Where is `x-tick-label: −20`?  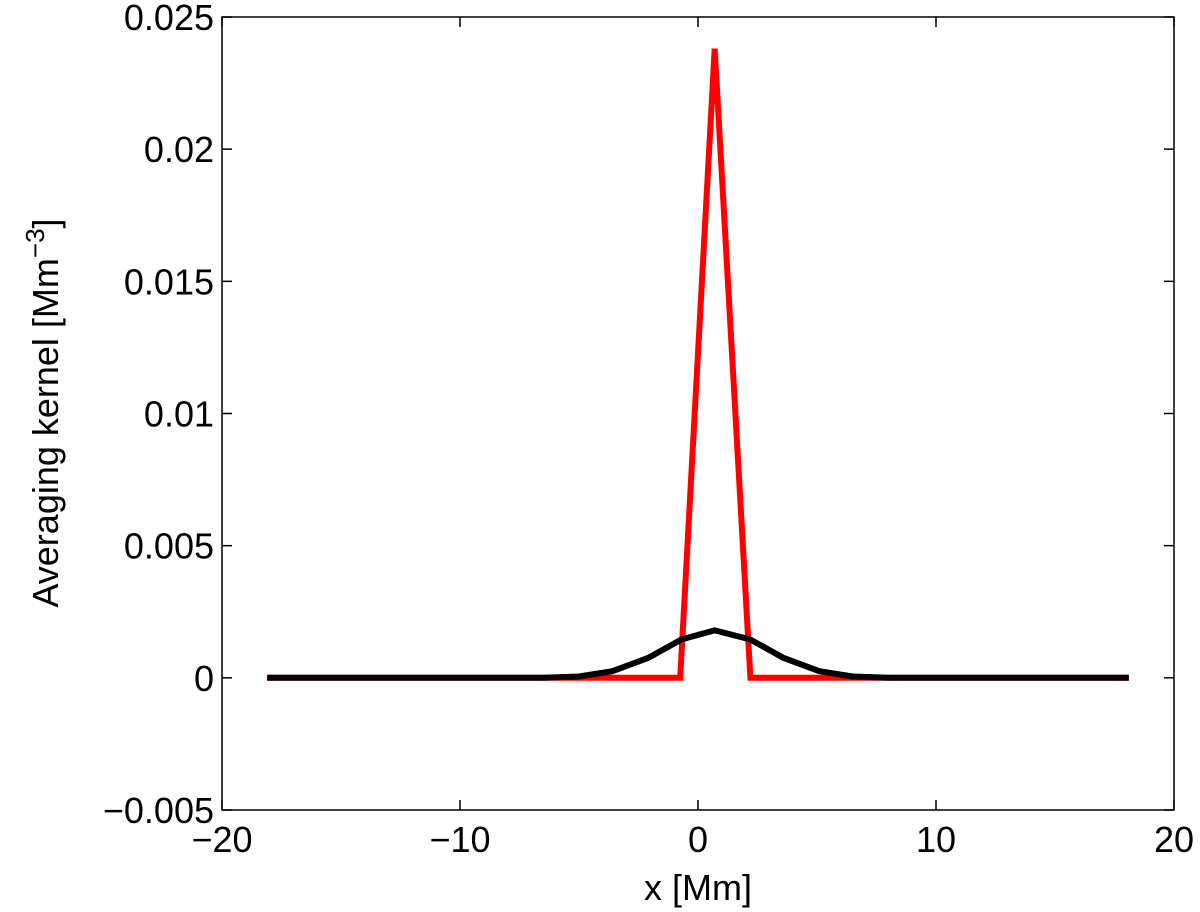 x-tick-label: −20 is located at coordinates (221, 839).